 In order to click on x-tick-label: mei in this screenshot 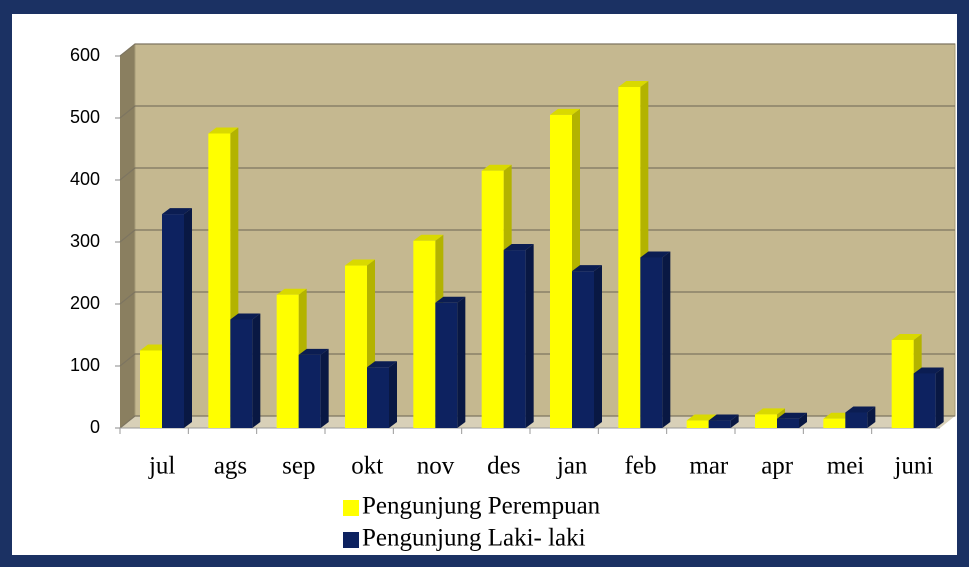, I will do `click(846, 466)`.